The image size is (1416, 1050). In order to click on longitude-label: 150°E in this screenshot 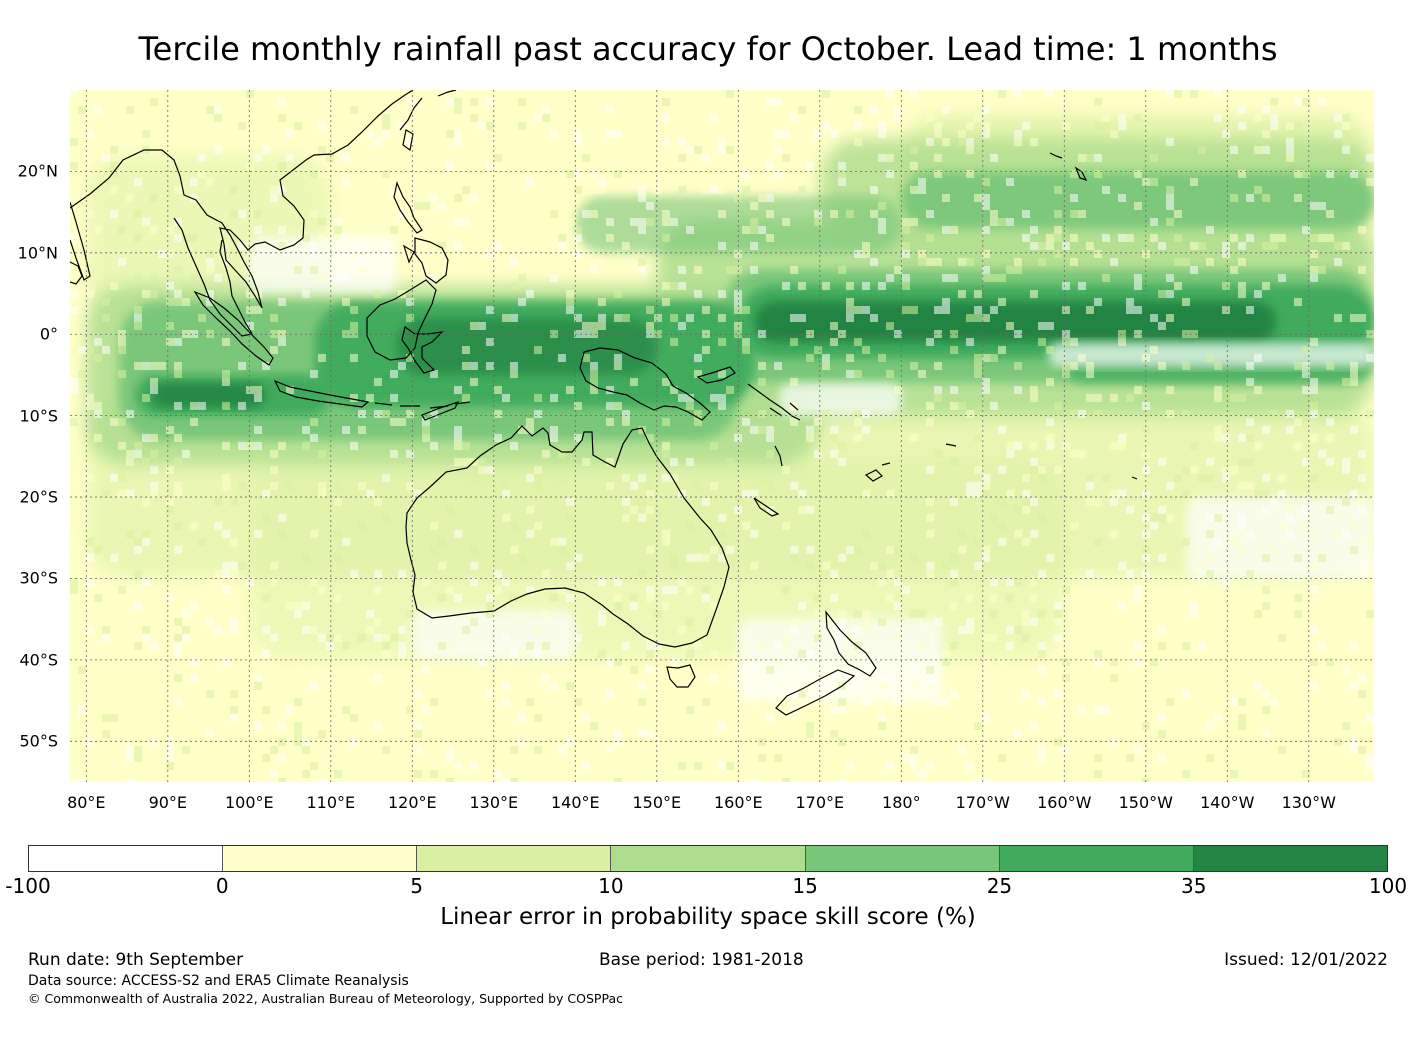, I will do `click(657, 802)`.